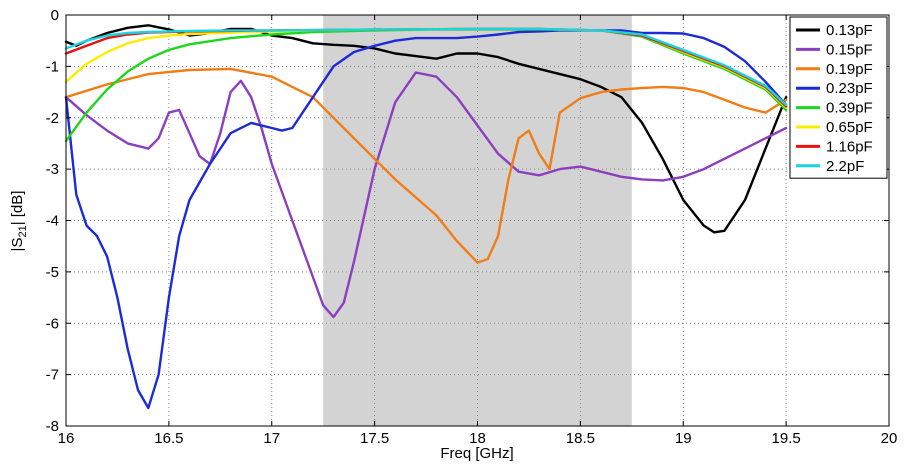  Describe the element at coordinates (52, 426) in the screenshot. I see `y-tick-label: -8` at that location.